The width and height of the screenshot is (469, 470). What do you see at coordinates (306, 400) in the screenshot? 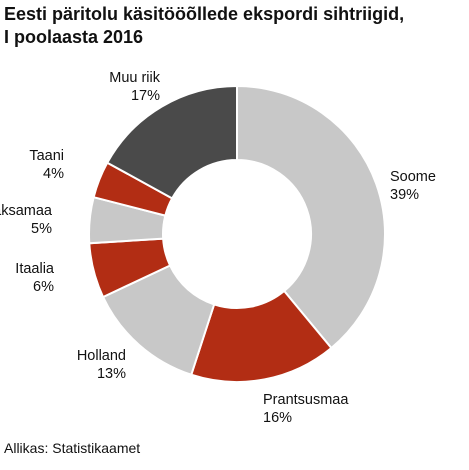
I see `slice-label-name: Prantsusmaa` at bounding box center [306, 400].